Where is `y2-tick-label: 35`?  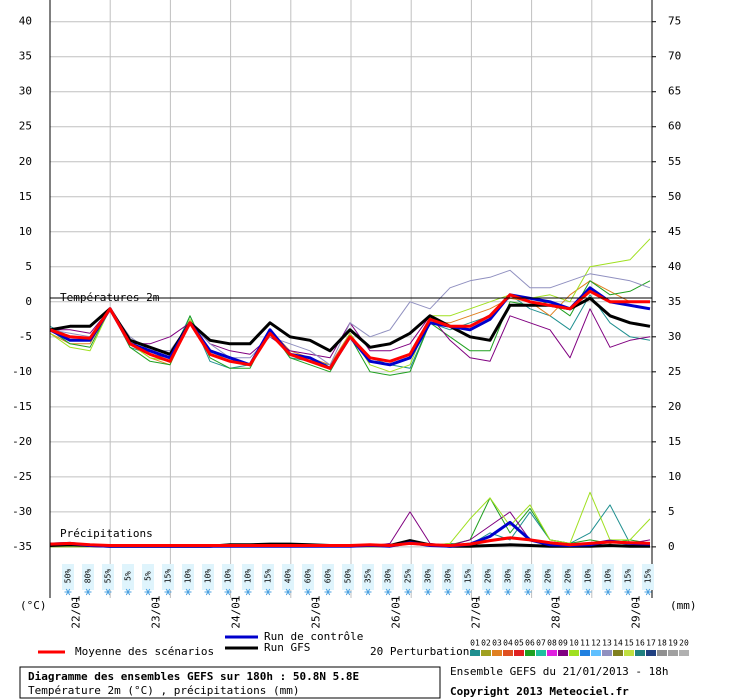
y2-tick-label: 35 is located at coordinates (674, 301).